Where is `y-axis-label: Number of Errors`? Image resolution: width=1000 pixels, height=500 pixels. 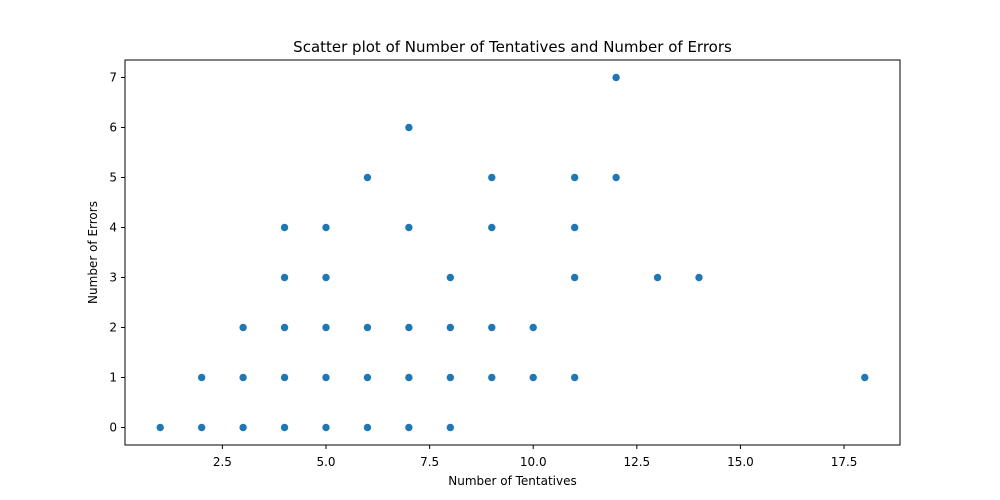
y-axis-label: Number of Errors is located at coordinates (93, 252).